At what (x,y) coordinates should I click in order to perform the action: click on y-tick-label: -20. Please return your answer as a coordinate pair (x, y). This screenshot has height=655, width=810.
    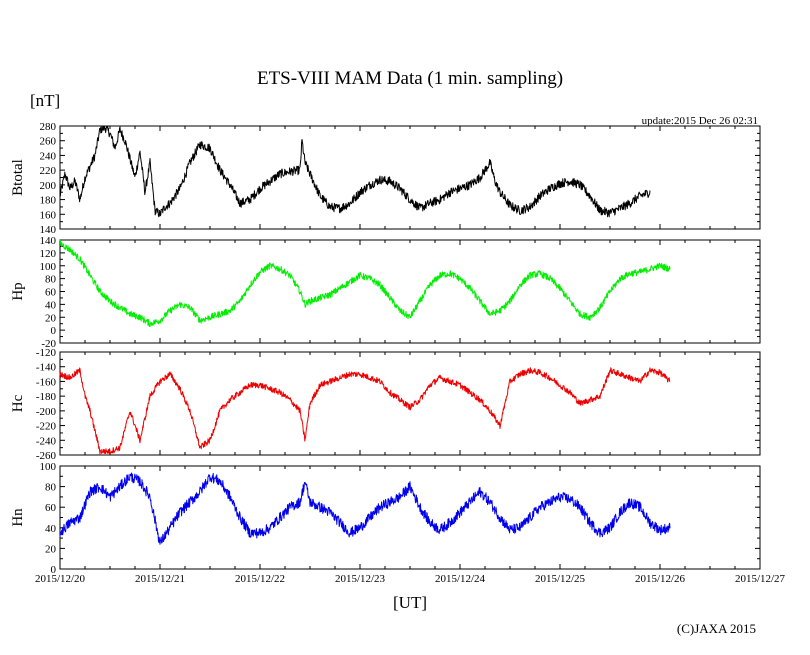
    Looking at the image, I should click on (48, 344).